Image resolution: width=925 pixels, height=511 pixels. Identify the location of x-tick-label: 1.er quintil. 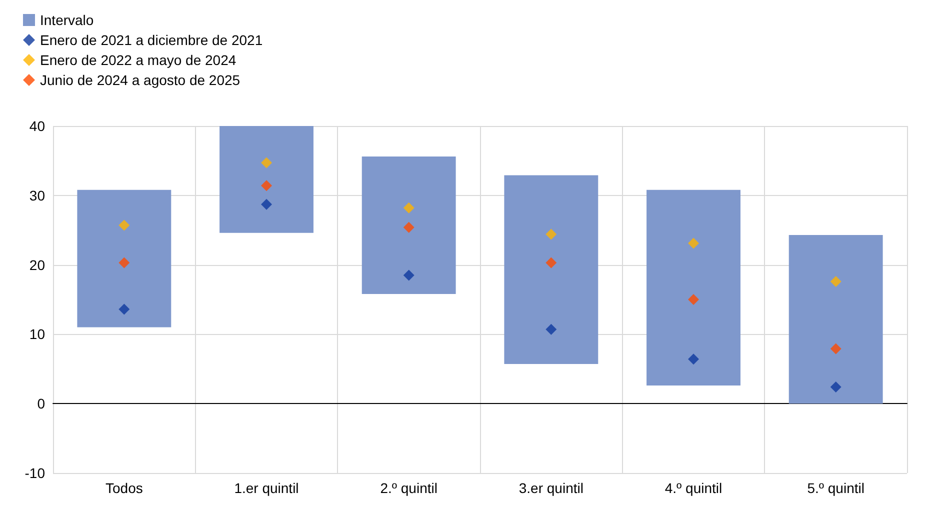
(266, 488).